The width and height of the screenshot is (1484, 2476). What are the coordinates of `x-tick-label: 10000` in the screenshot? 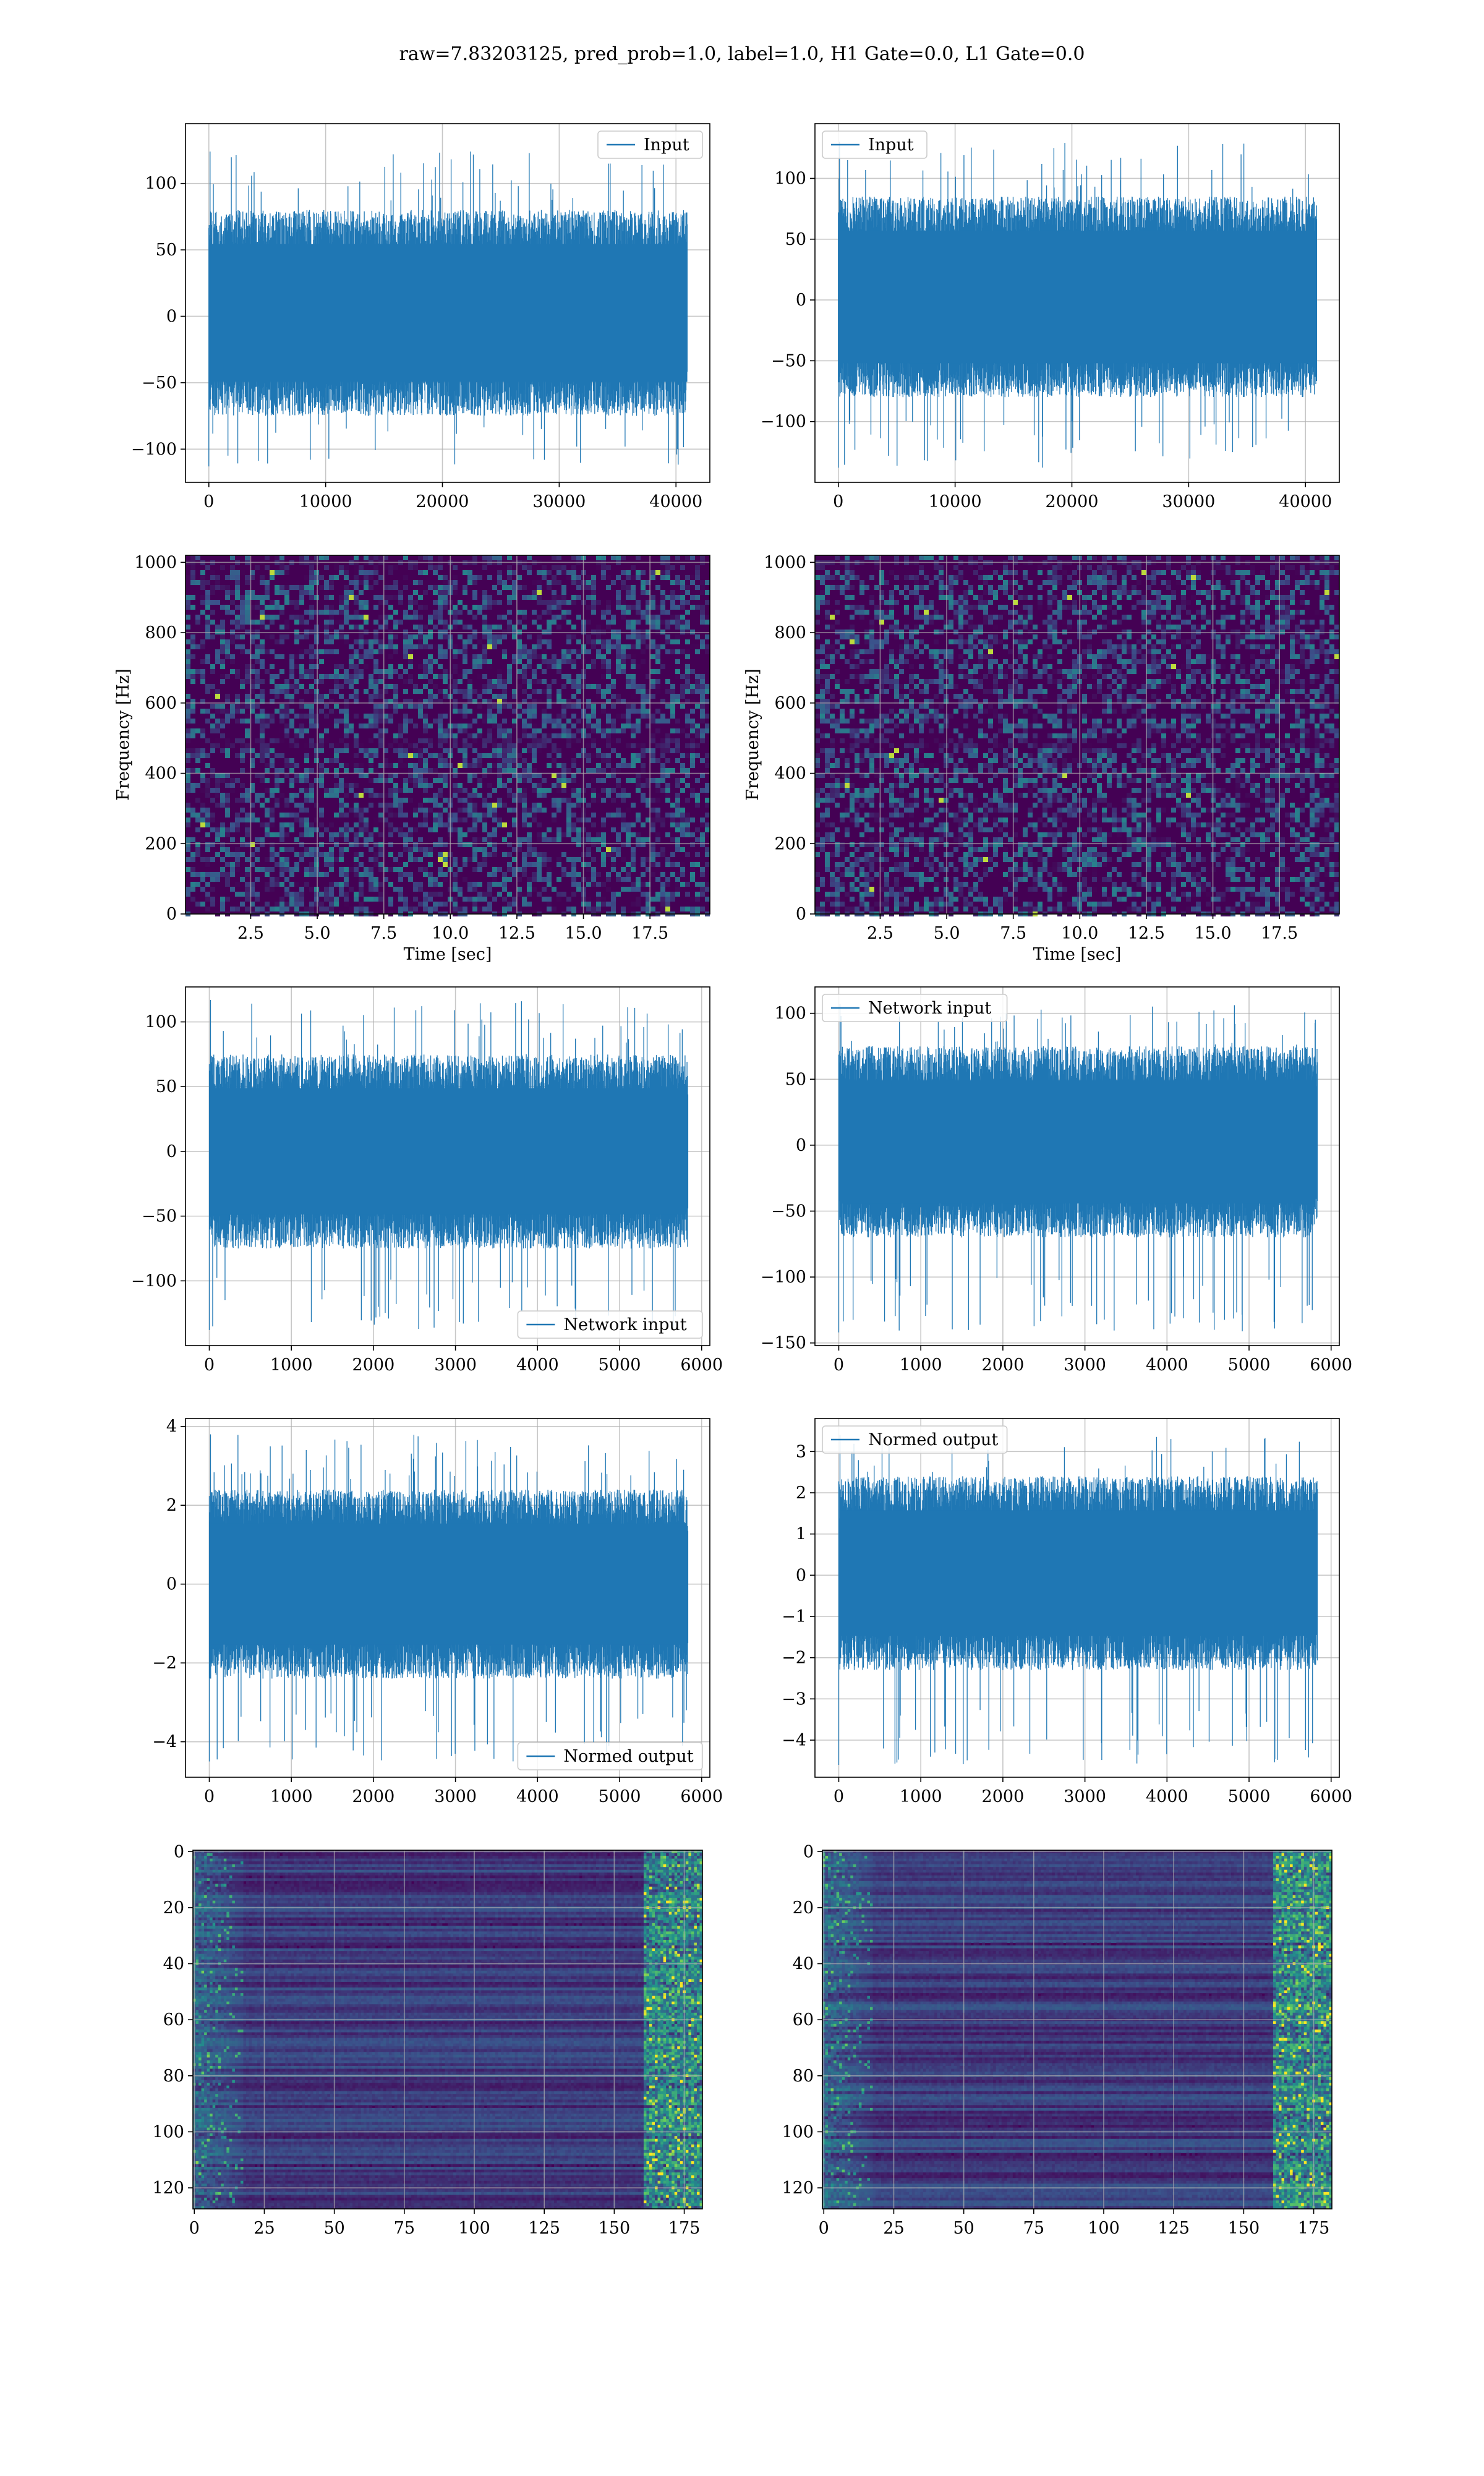 It's located at (955, 501).